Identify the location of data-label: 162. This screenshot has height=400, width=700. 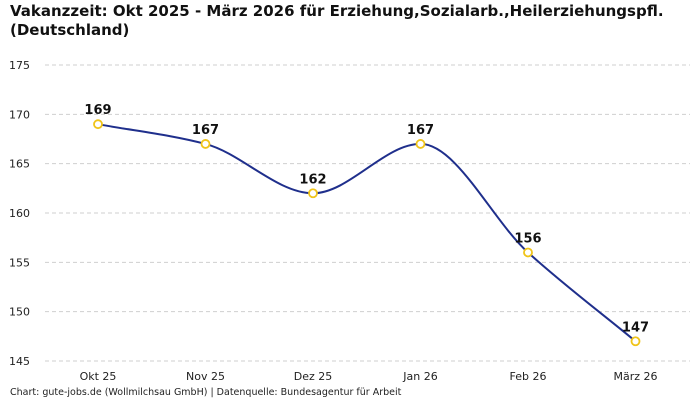
(312, 179).